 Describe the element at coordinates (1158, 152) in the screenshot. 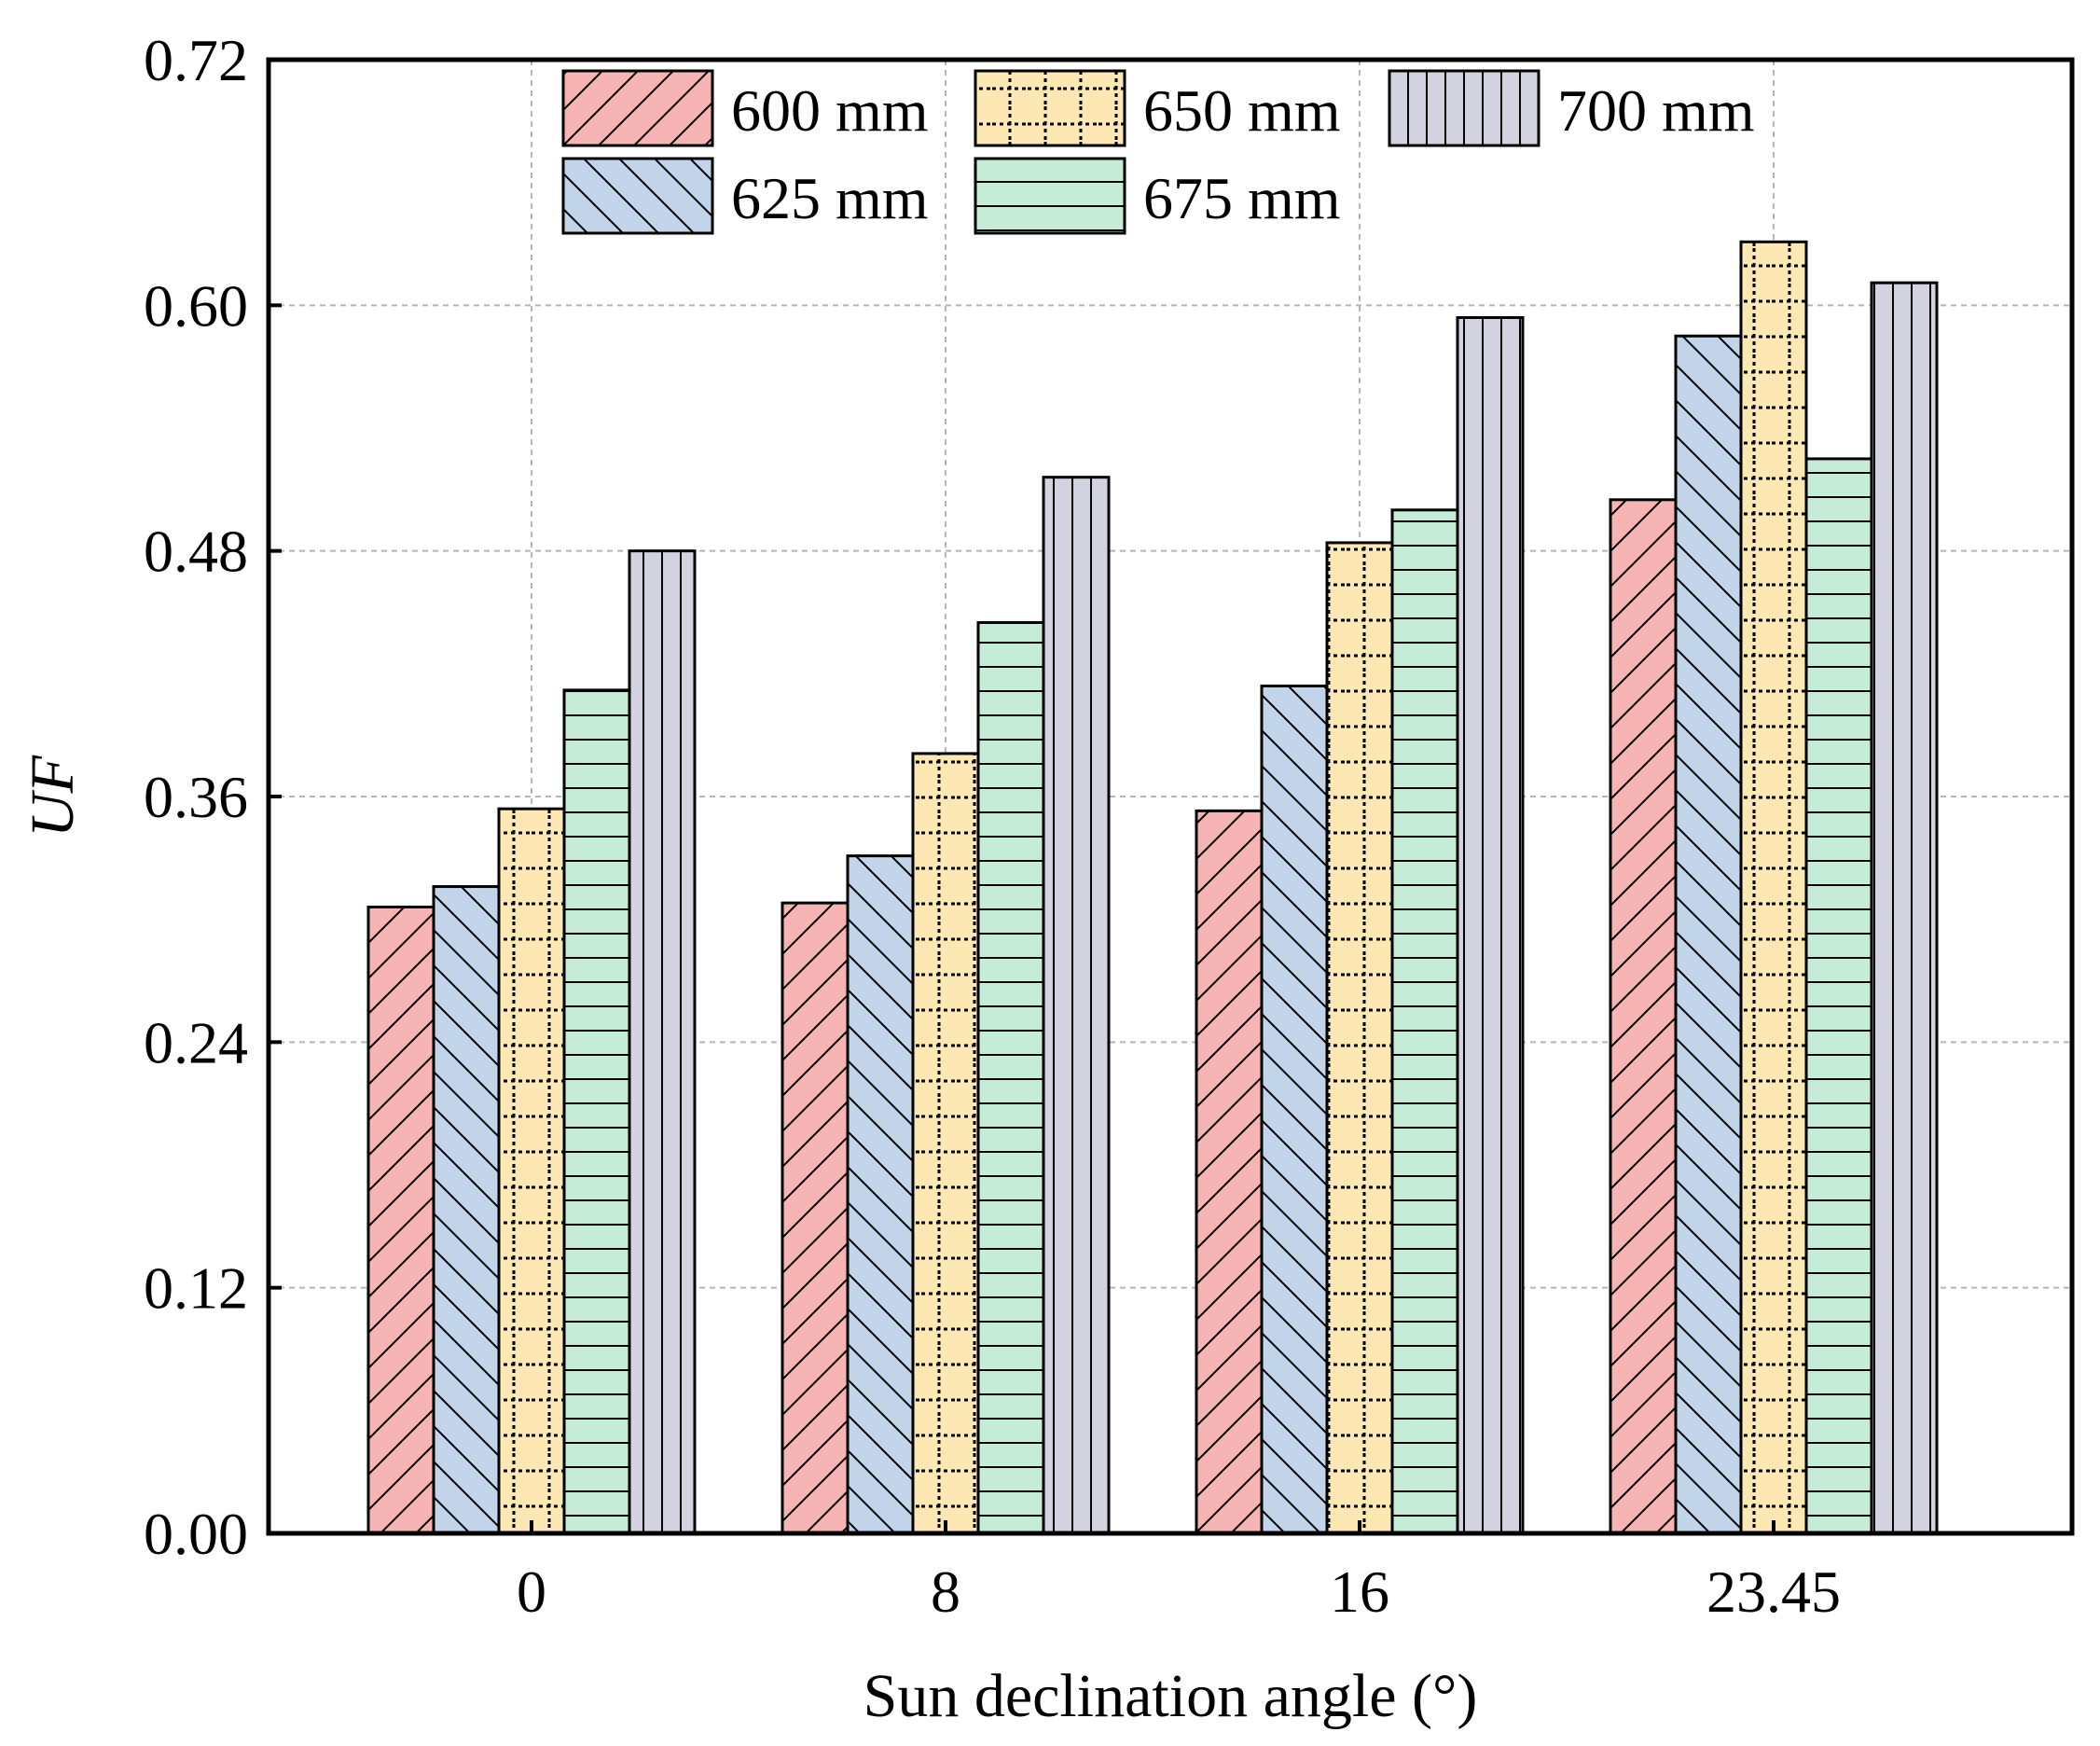

I see `legend: 600 mm 625 mm 650 mm 675 mm 700 mm` at that location.